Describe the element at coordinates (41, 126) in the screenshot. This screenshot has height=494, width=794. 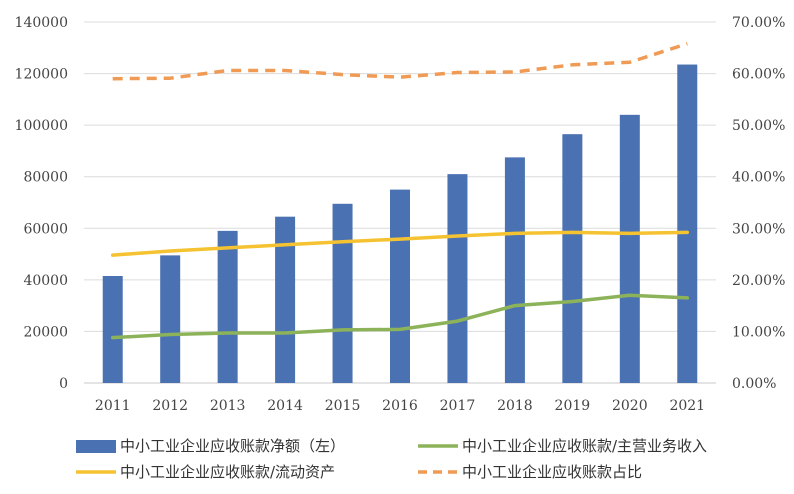
I see `left-tick-label: 100000` at that location.